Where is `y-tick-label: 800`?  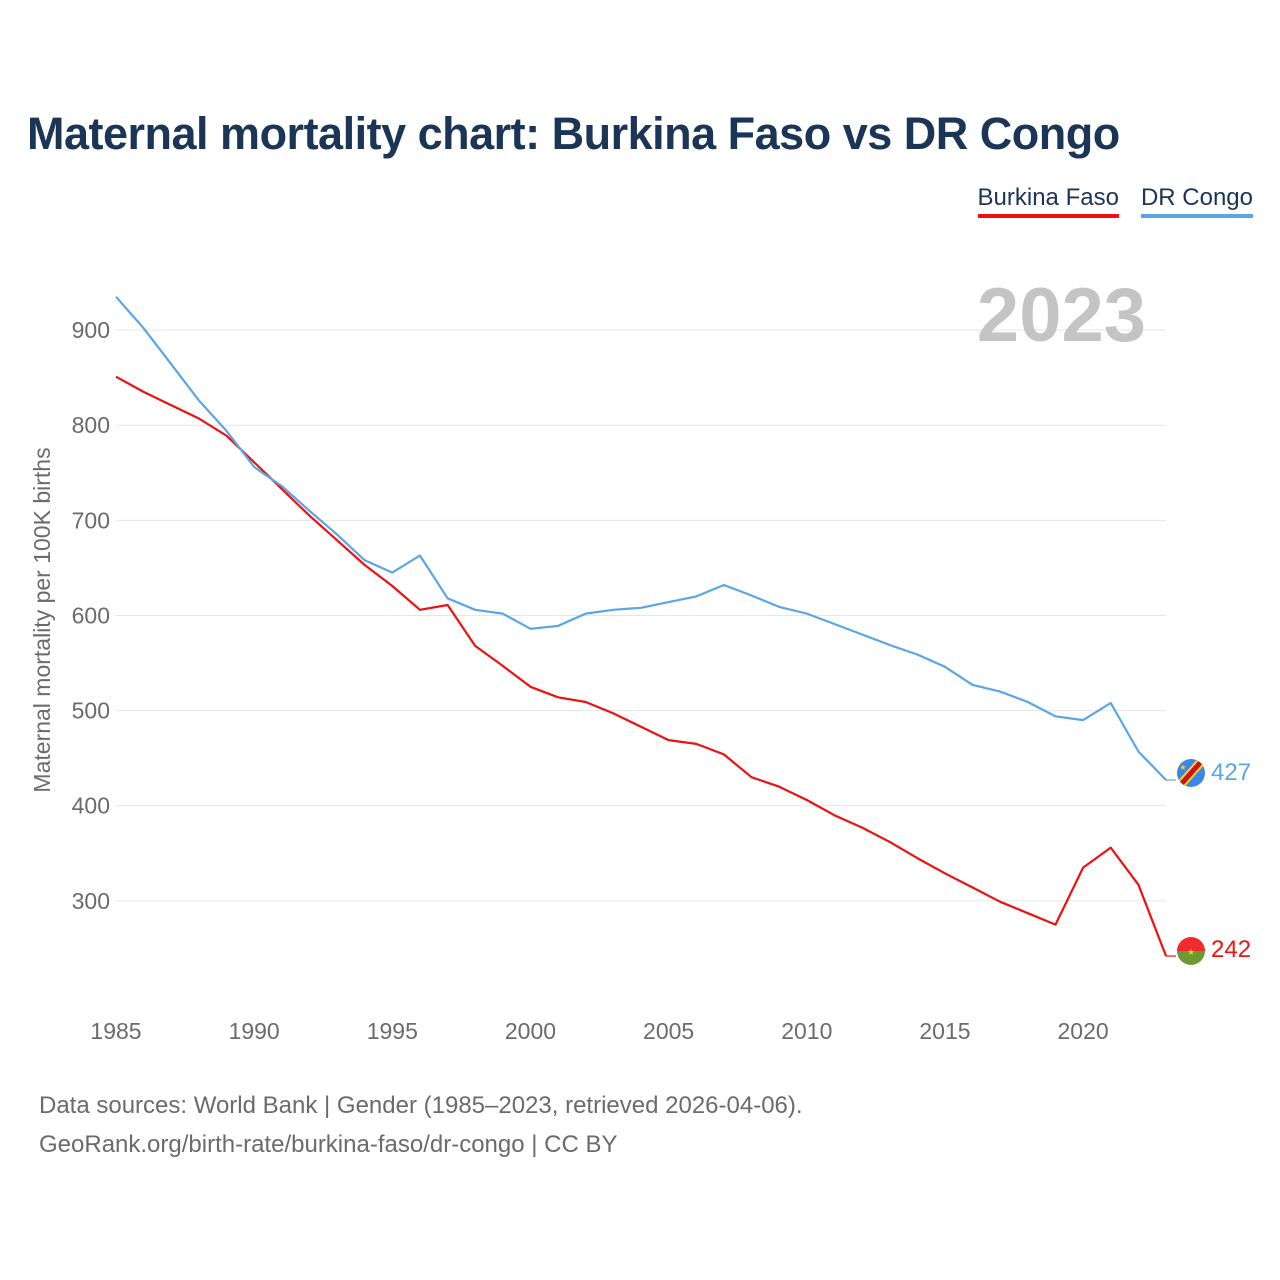
y-tick-label: 800 is located at coordinates (91, 425).